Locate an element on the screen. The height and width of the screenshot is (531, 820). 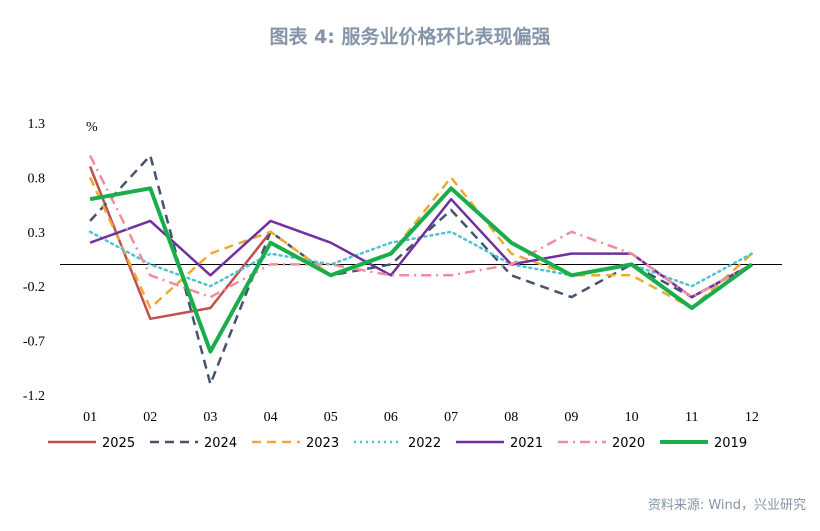
legend-label-2023: 2023 is located at coordinates (322, 443).